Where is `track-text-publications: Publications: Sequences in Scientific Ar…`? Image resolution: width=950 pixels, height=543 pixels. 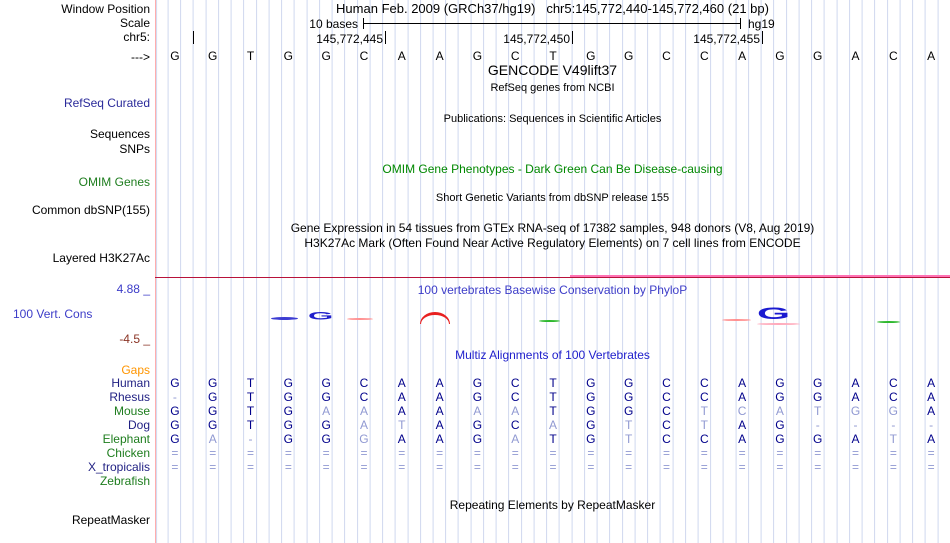 track-text-publications: Publications: Sequences in Scientific Ar… is located at coordinates (552, 119).